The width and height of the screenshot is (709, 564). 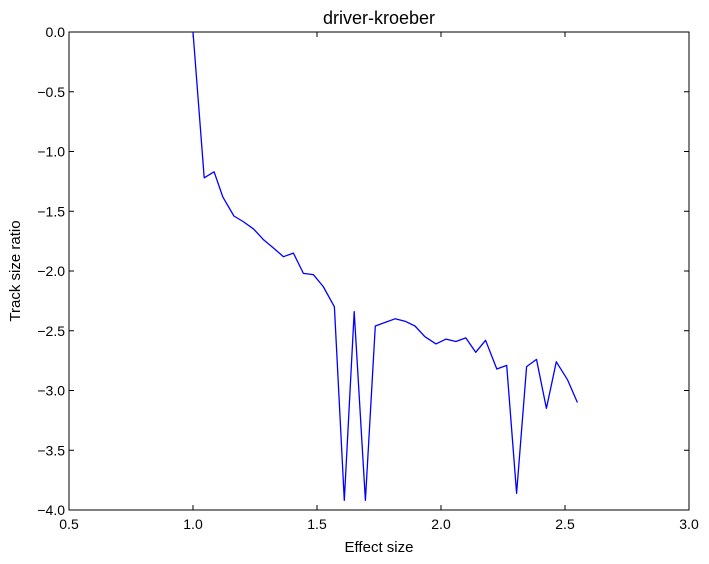 I want to click on x-tick-label: 2.0, so click(x=441, y=524).